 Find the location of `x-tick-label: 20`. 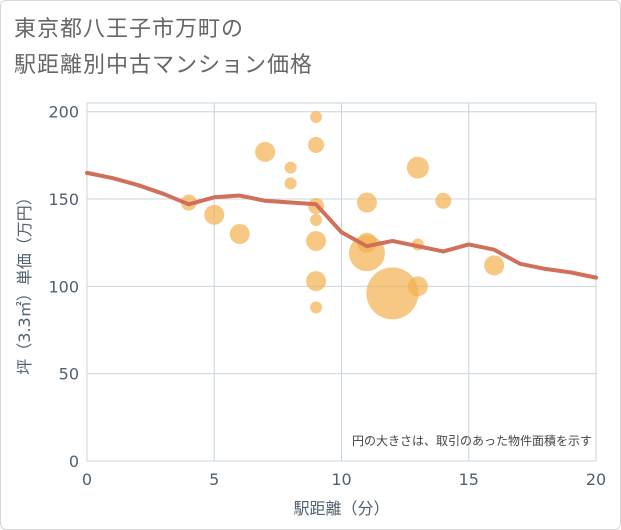

x-tick-label: 20 is located at coordinates (596, 479).